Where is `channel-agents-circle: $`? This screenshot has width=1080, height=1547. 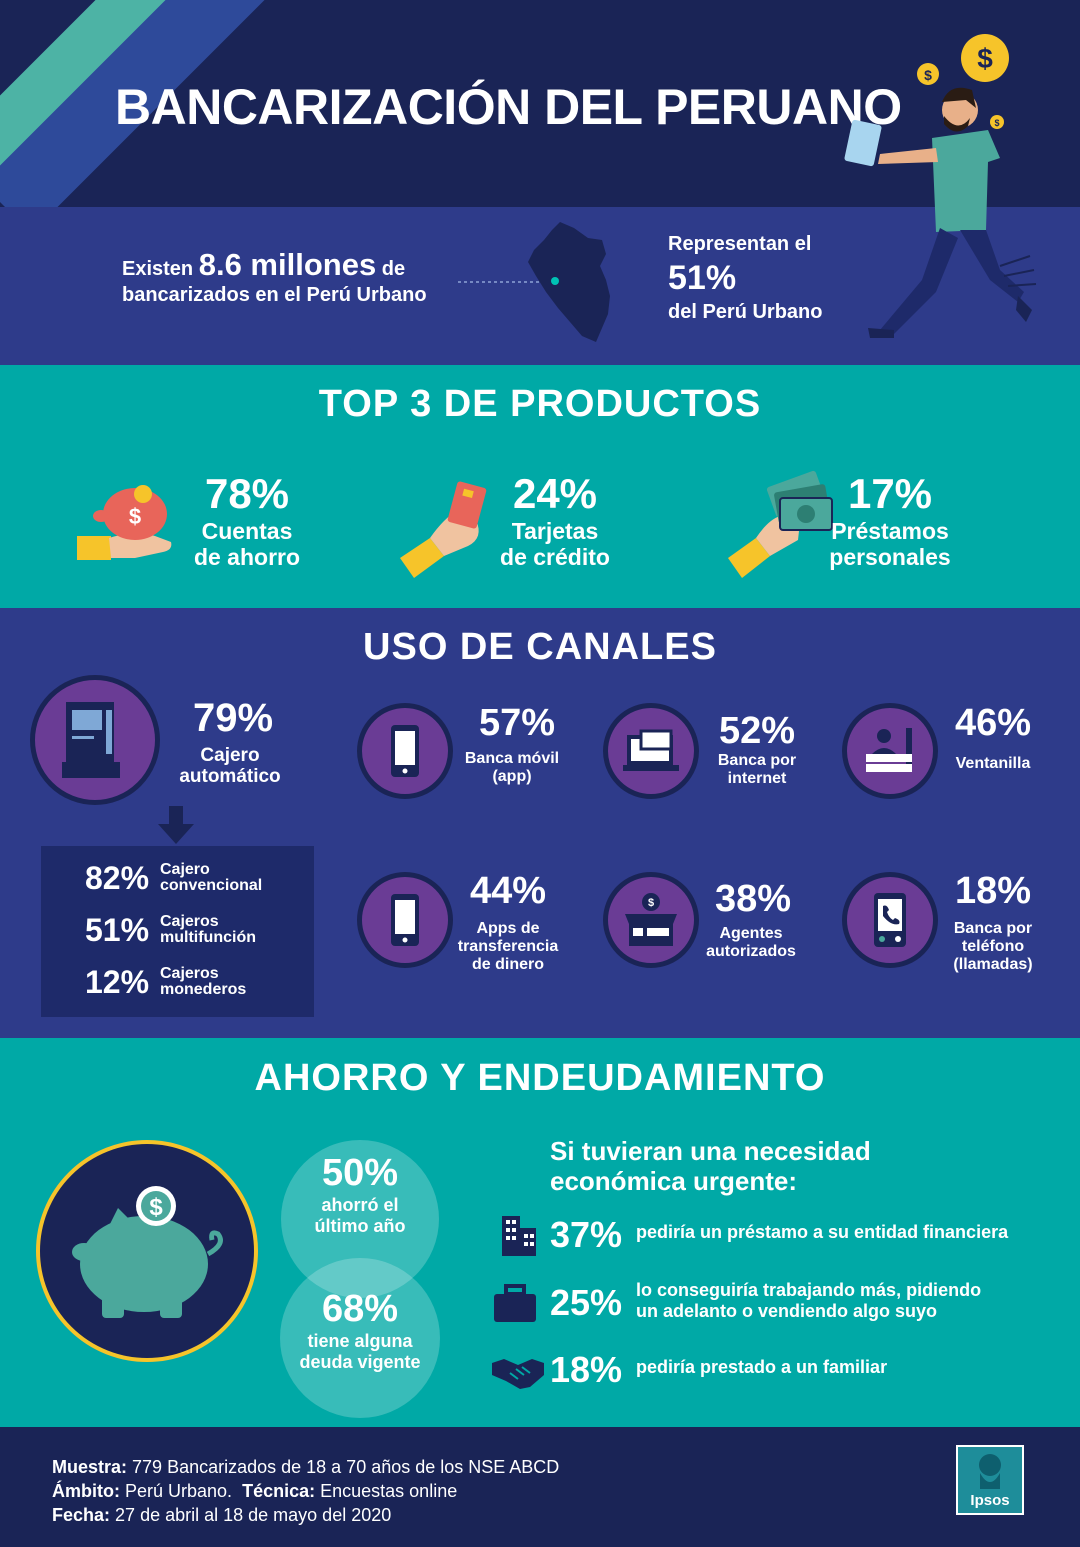
channel-agents-circle: $ is located at coordinates (651, 920).